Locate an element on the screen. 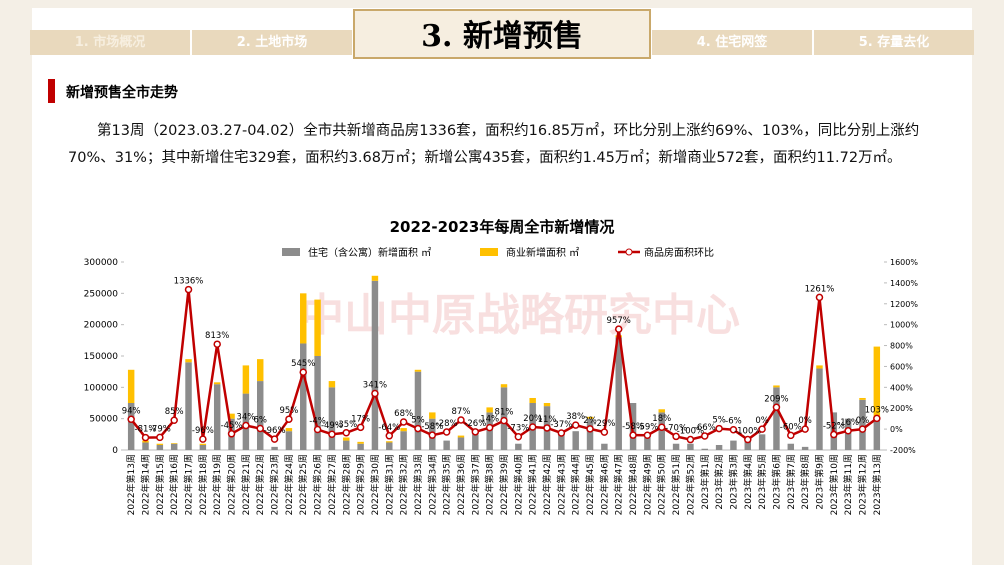  x-tick-label: 2022年第43周 is located at coordinates (561, 484).